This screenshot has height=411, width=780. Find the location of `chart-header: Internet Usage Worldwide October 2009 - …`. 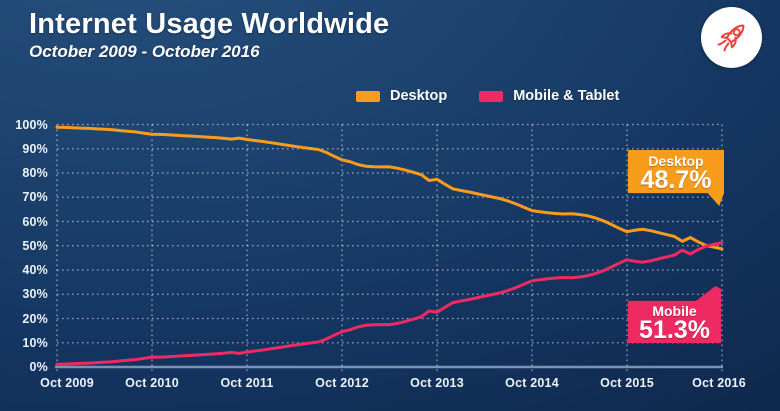

chart-header: Internet Usage Worldwide October 2009 - … is located at coordinates (209, 35).